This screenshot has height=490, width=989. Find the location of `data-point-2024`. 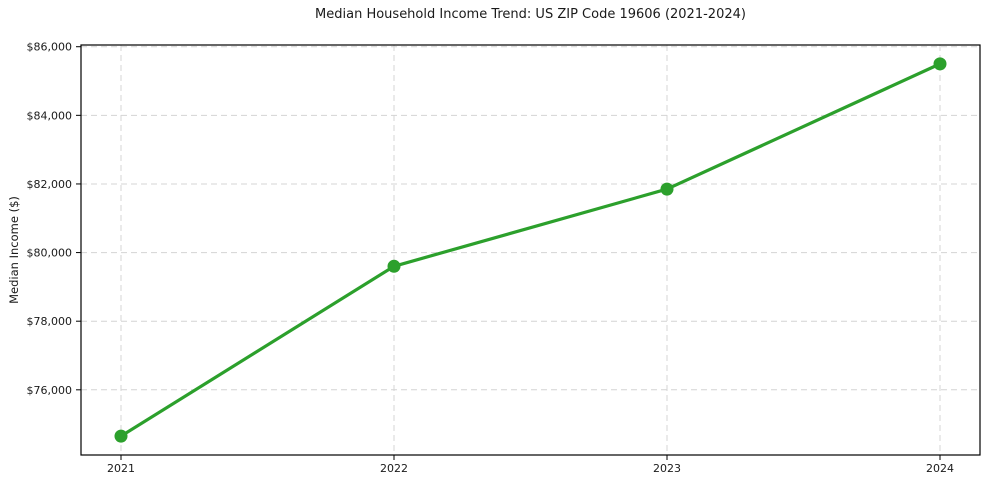

data-point-2024 is located at coordinates (940, 64).